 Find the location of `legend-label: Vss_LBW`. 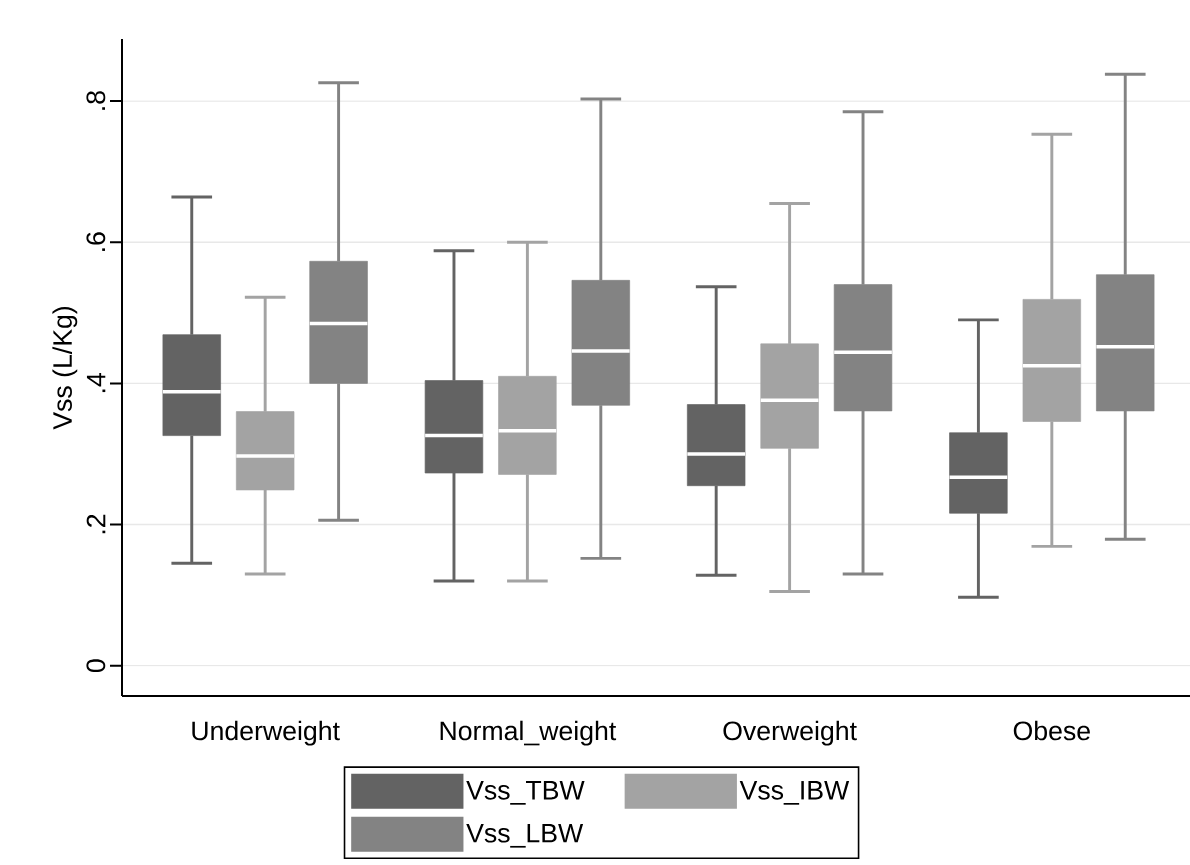

legend-label: Vss_LBW is located at coordinates (525, 836).